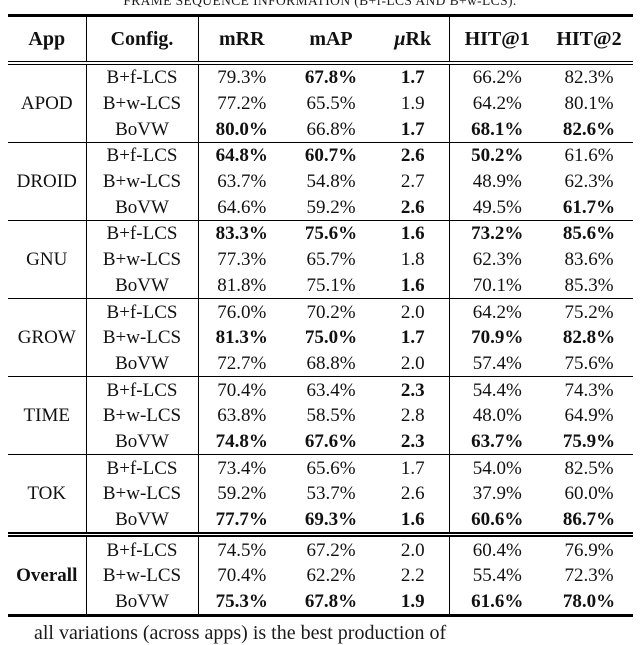 The image size is (640, 645). I want to click on mu-symbol: μ, so click(400, 38).